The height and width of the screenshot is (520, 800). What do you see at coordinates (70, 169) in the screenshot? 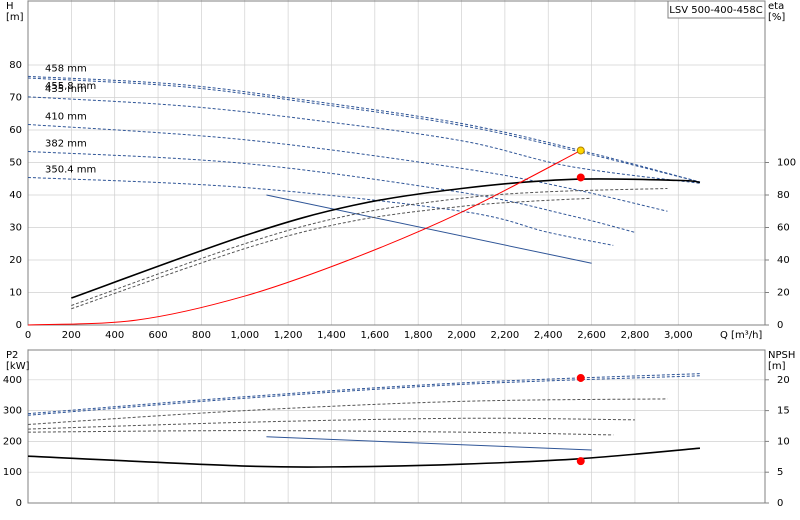
I see `curve-label: 350.4 mm` at bounding box center [70, 169].